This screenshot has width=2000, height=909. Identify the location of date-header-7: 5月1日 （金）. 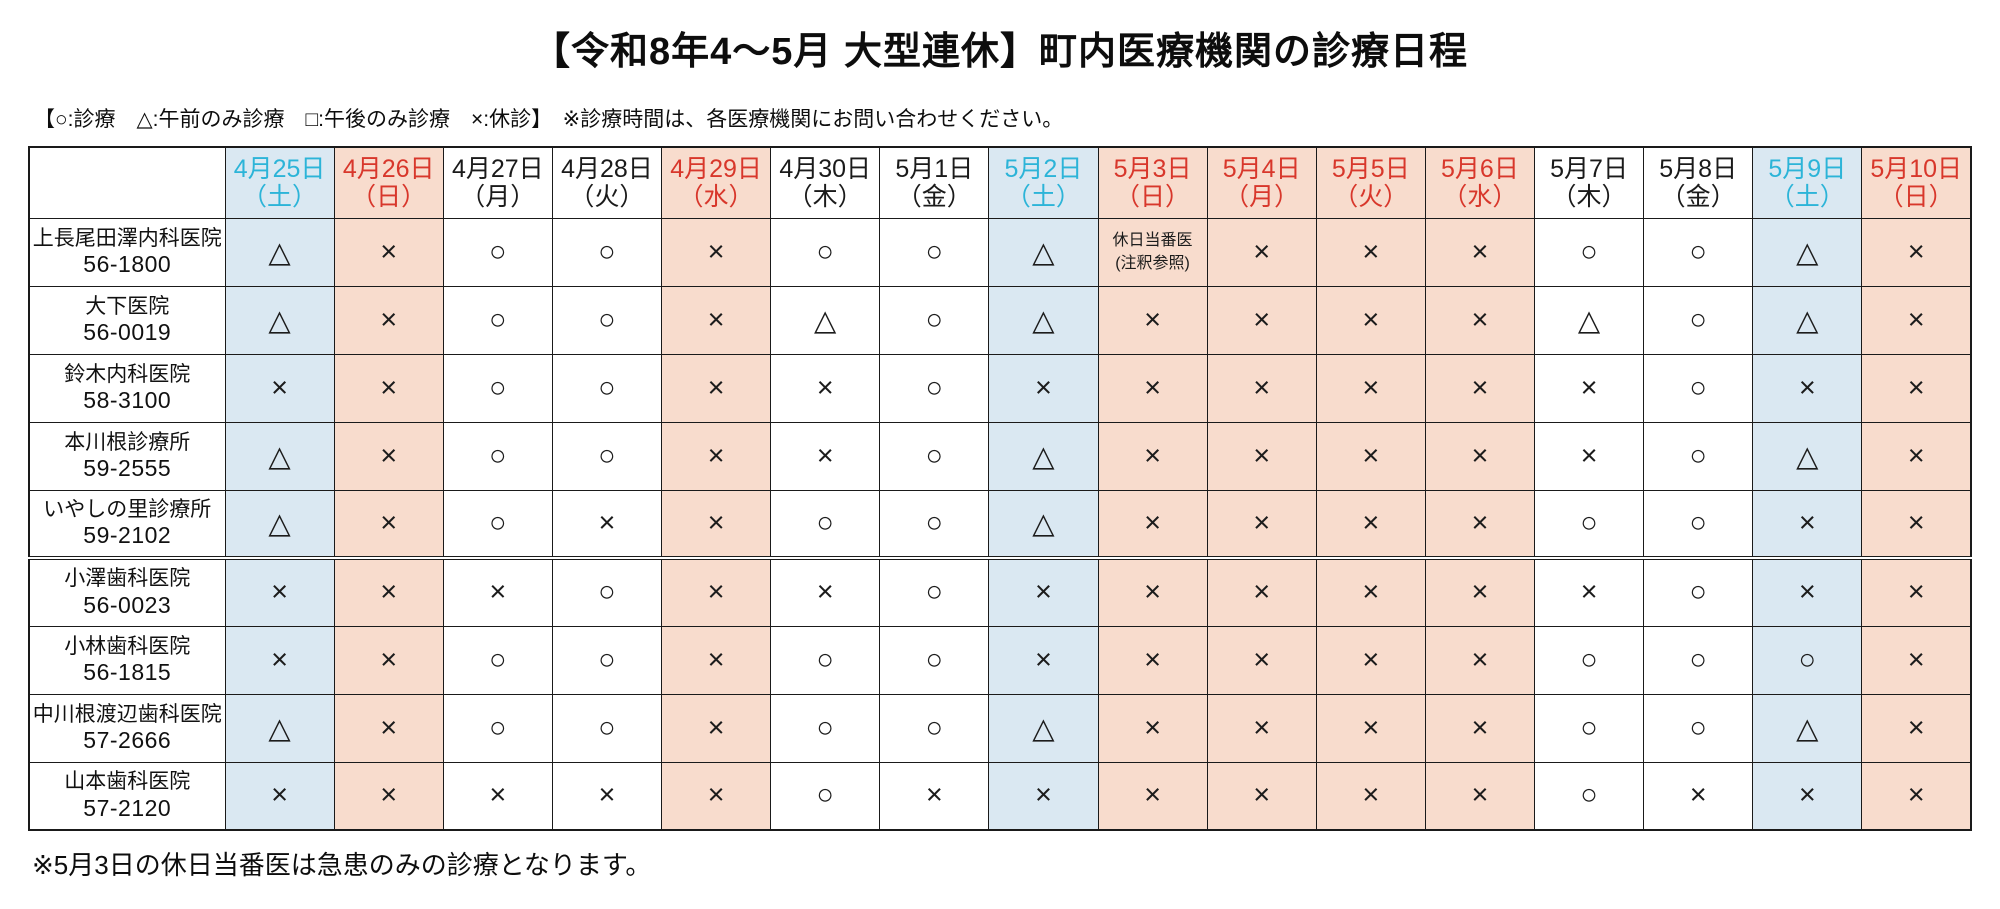
(934, 182).